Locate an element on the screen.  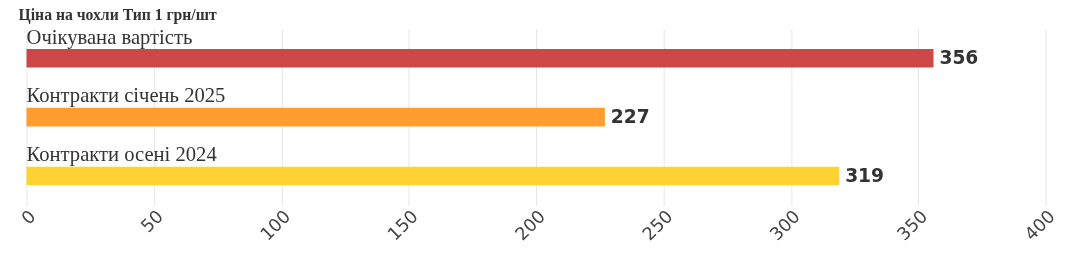
y-tick-label: Контракти січень 2025 is located at coordinates (126, 96).